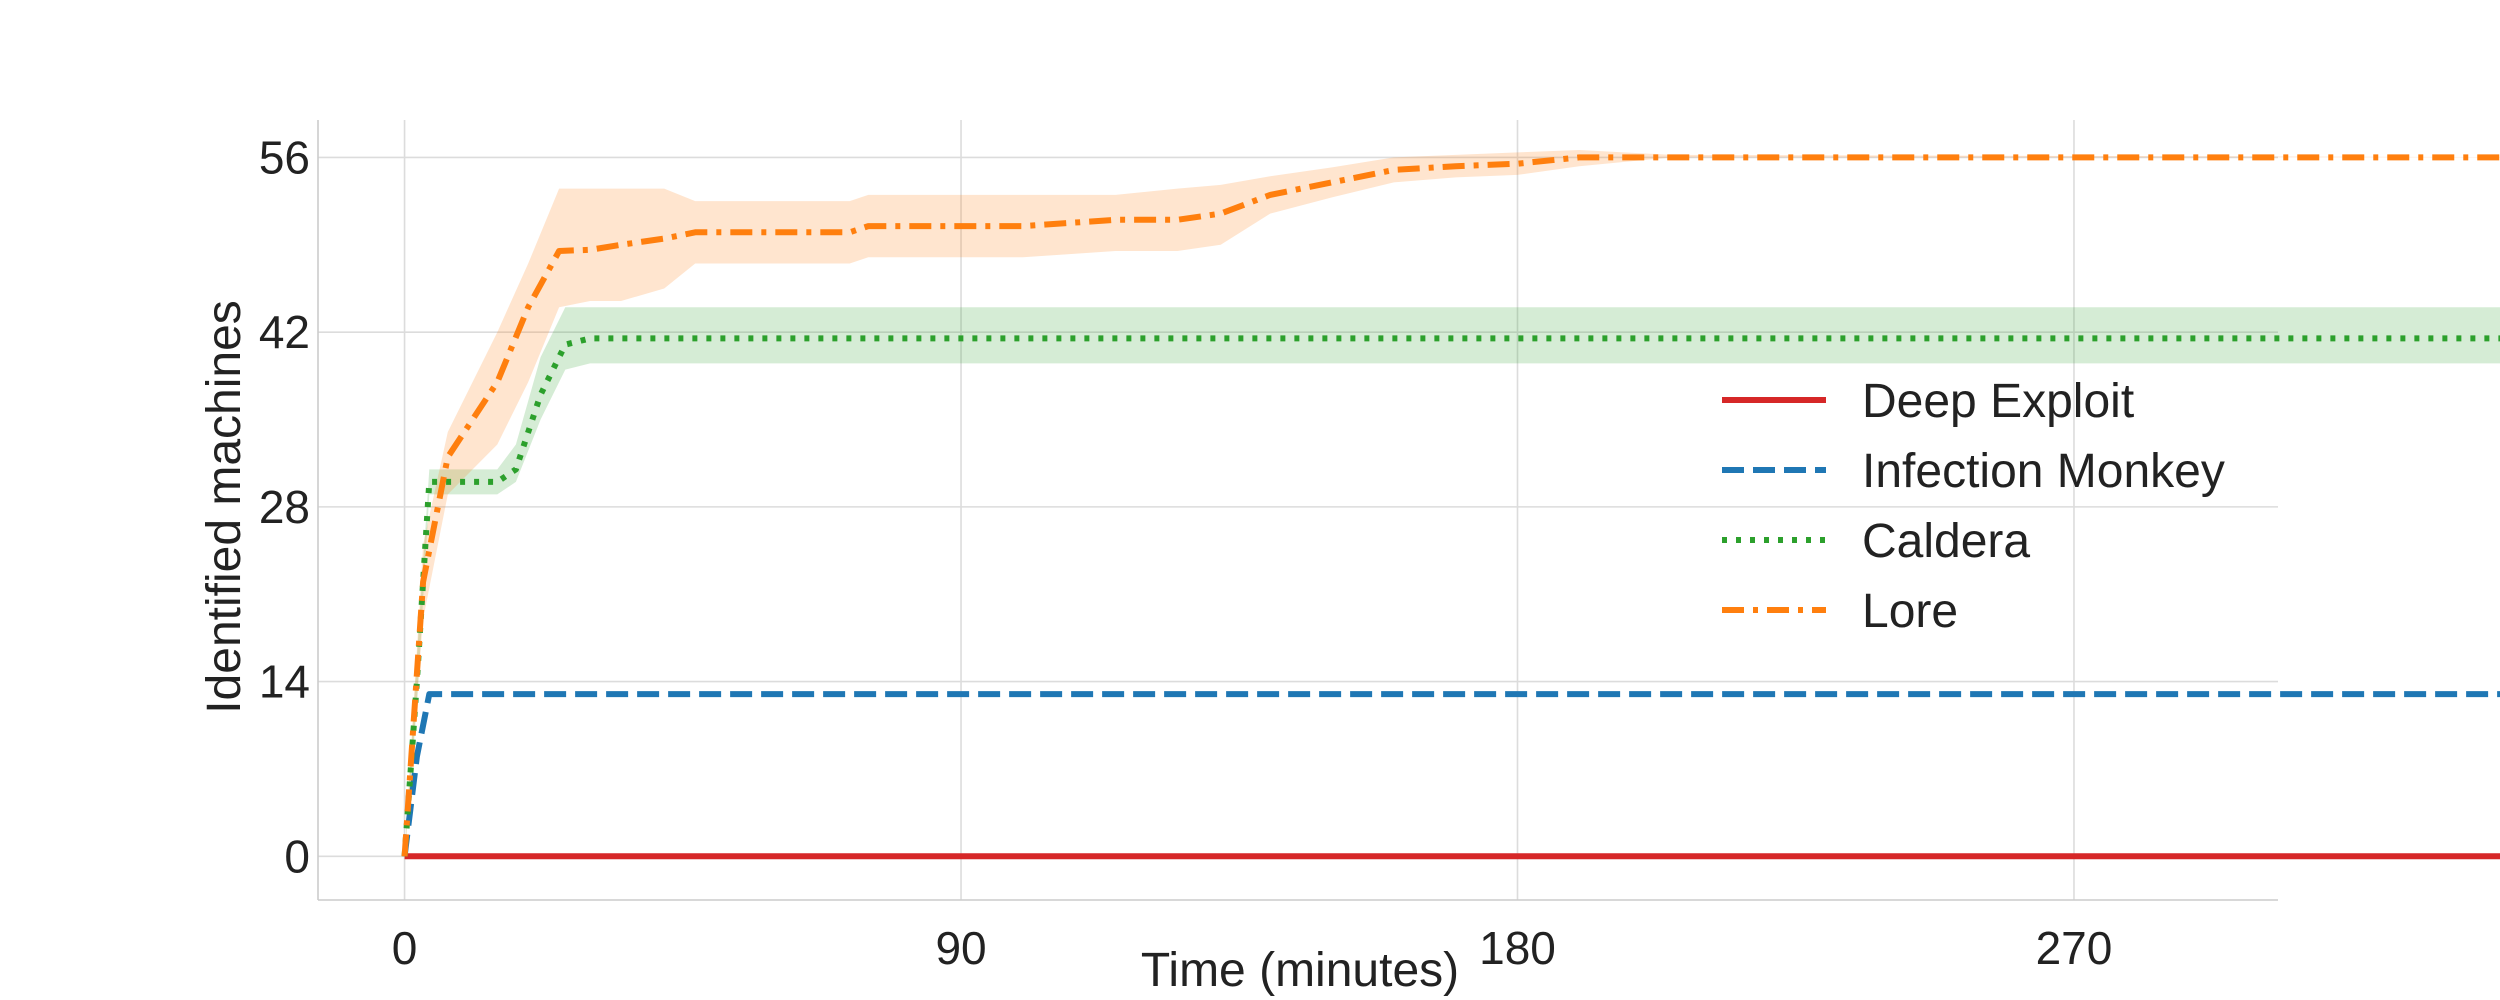 This screenshot has width=2500, height=1000. What do you see at coordinates (1998, 401) in the screenshot?
I see `legend-label: Deep Exploit` at bounding box center [1998, 401].